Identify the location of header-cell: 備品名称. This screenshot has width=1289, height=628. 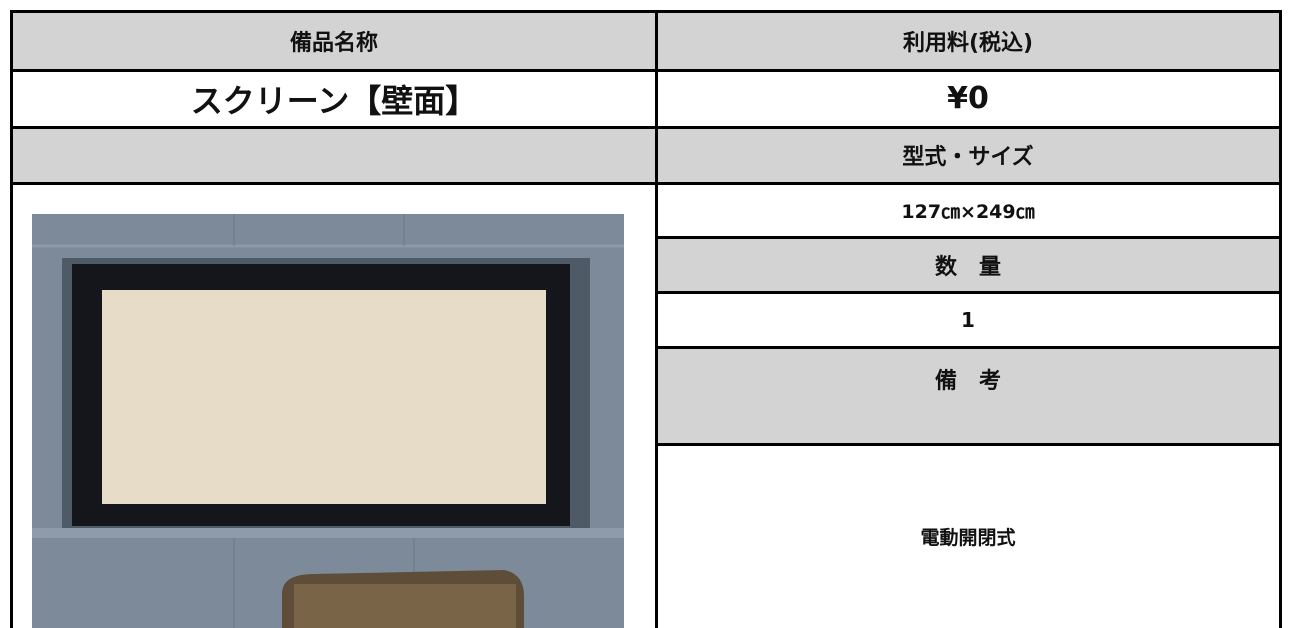
(334, 41).